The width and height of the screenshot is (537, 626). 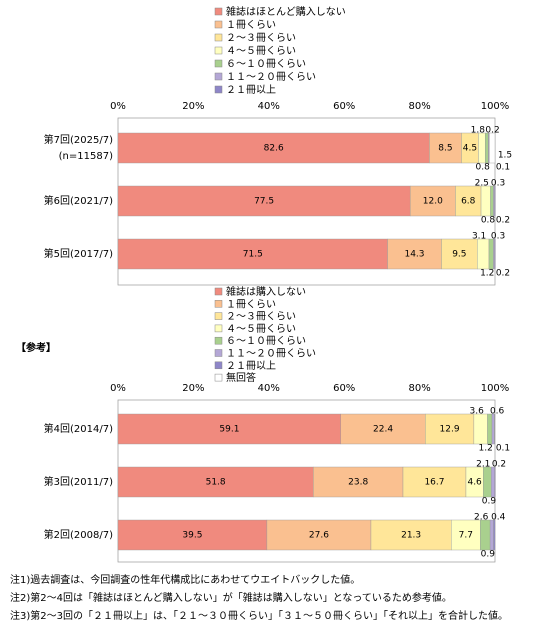 What do you see at coordinates (266, 291) in the screenshot?
I see `legend-label: 雑誌は購入しない` at bounding box center [266, 291].